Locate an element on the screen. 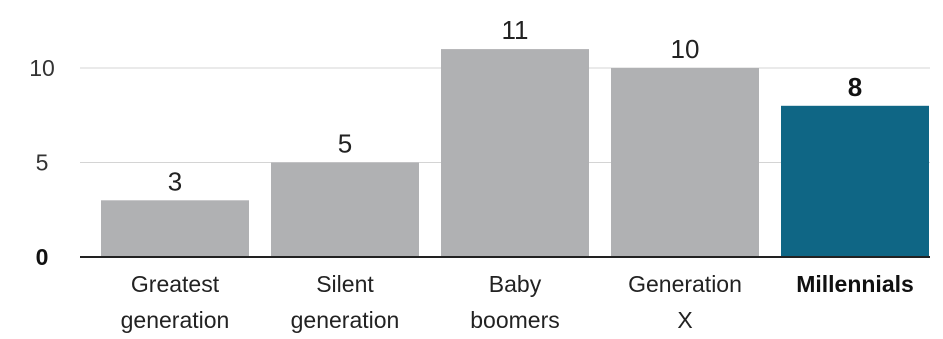 The height and width of the screenshot is (339, 943). data-label: 5 is located at coordinates (345, 144).